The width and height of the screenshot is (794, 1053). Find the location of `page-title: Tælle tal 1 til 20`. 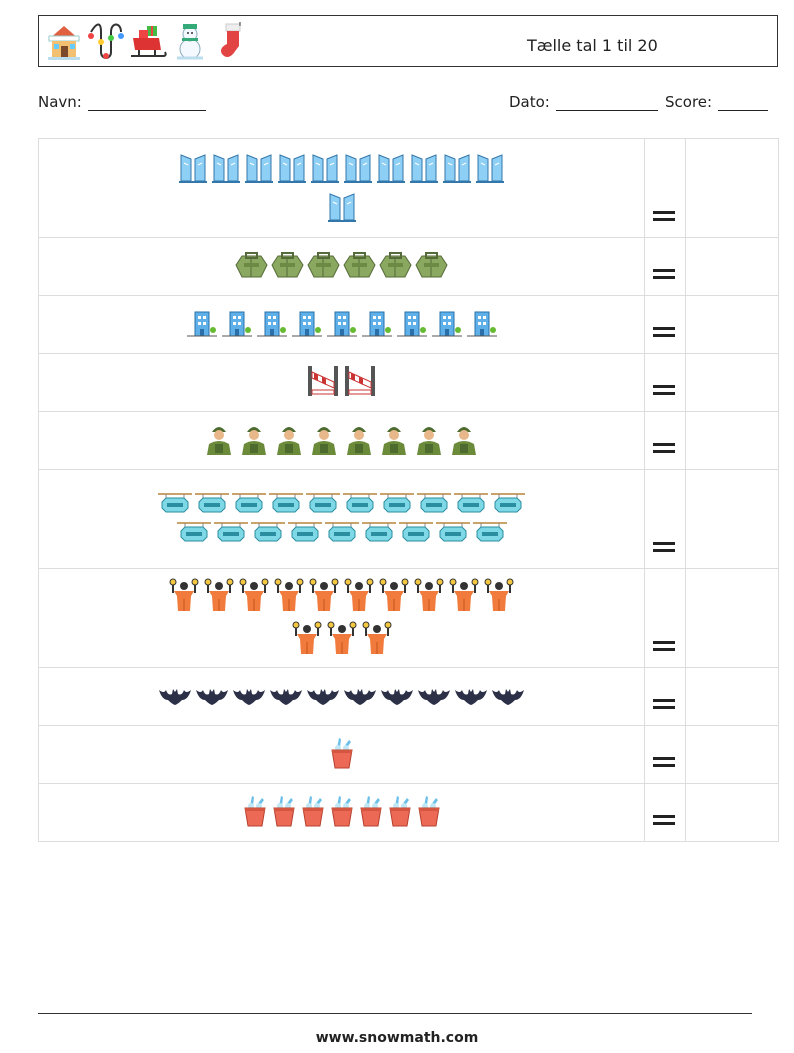

page-title: Tælle tal 1 til 20 is located at coordinates (592, 45).